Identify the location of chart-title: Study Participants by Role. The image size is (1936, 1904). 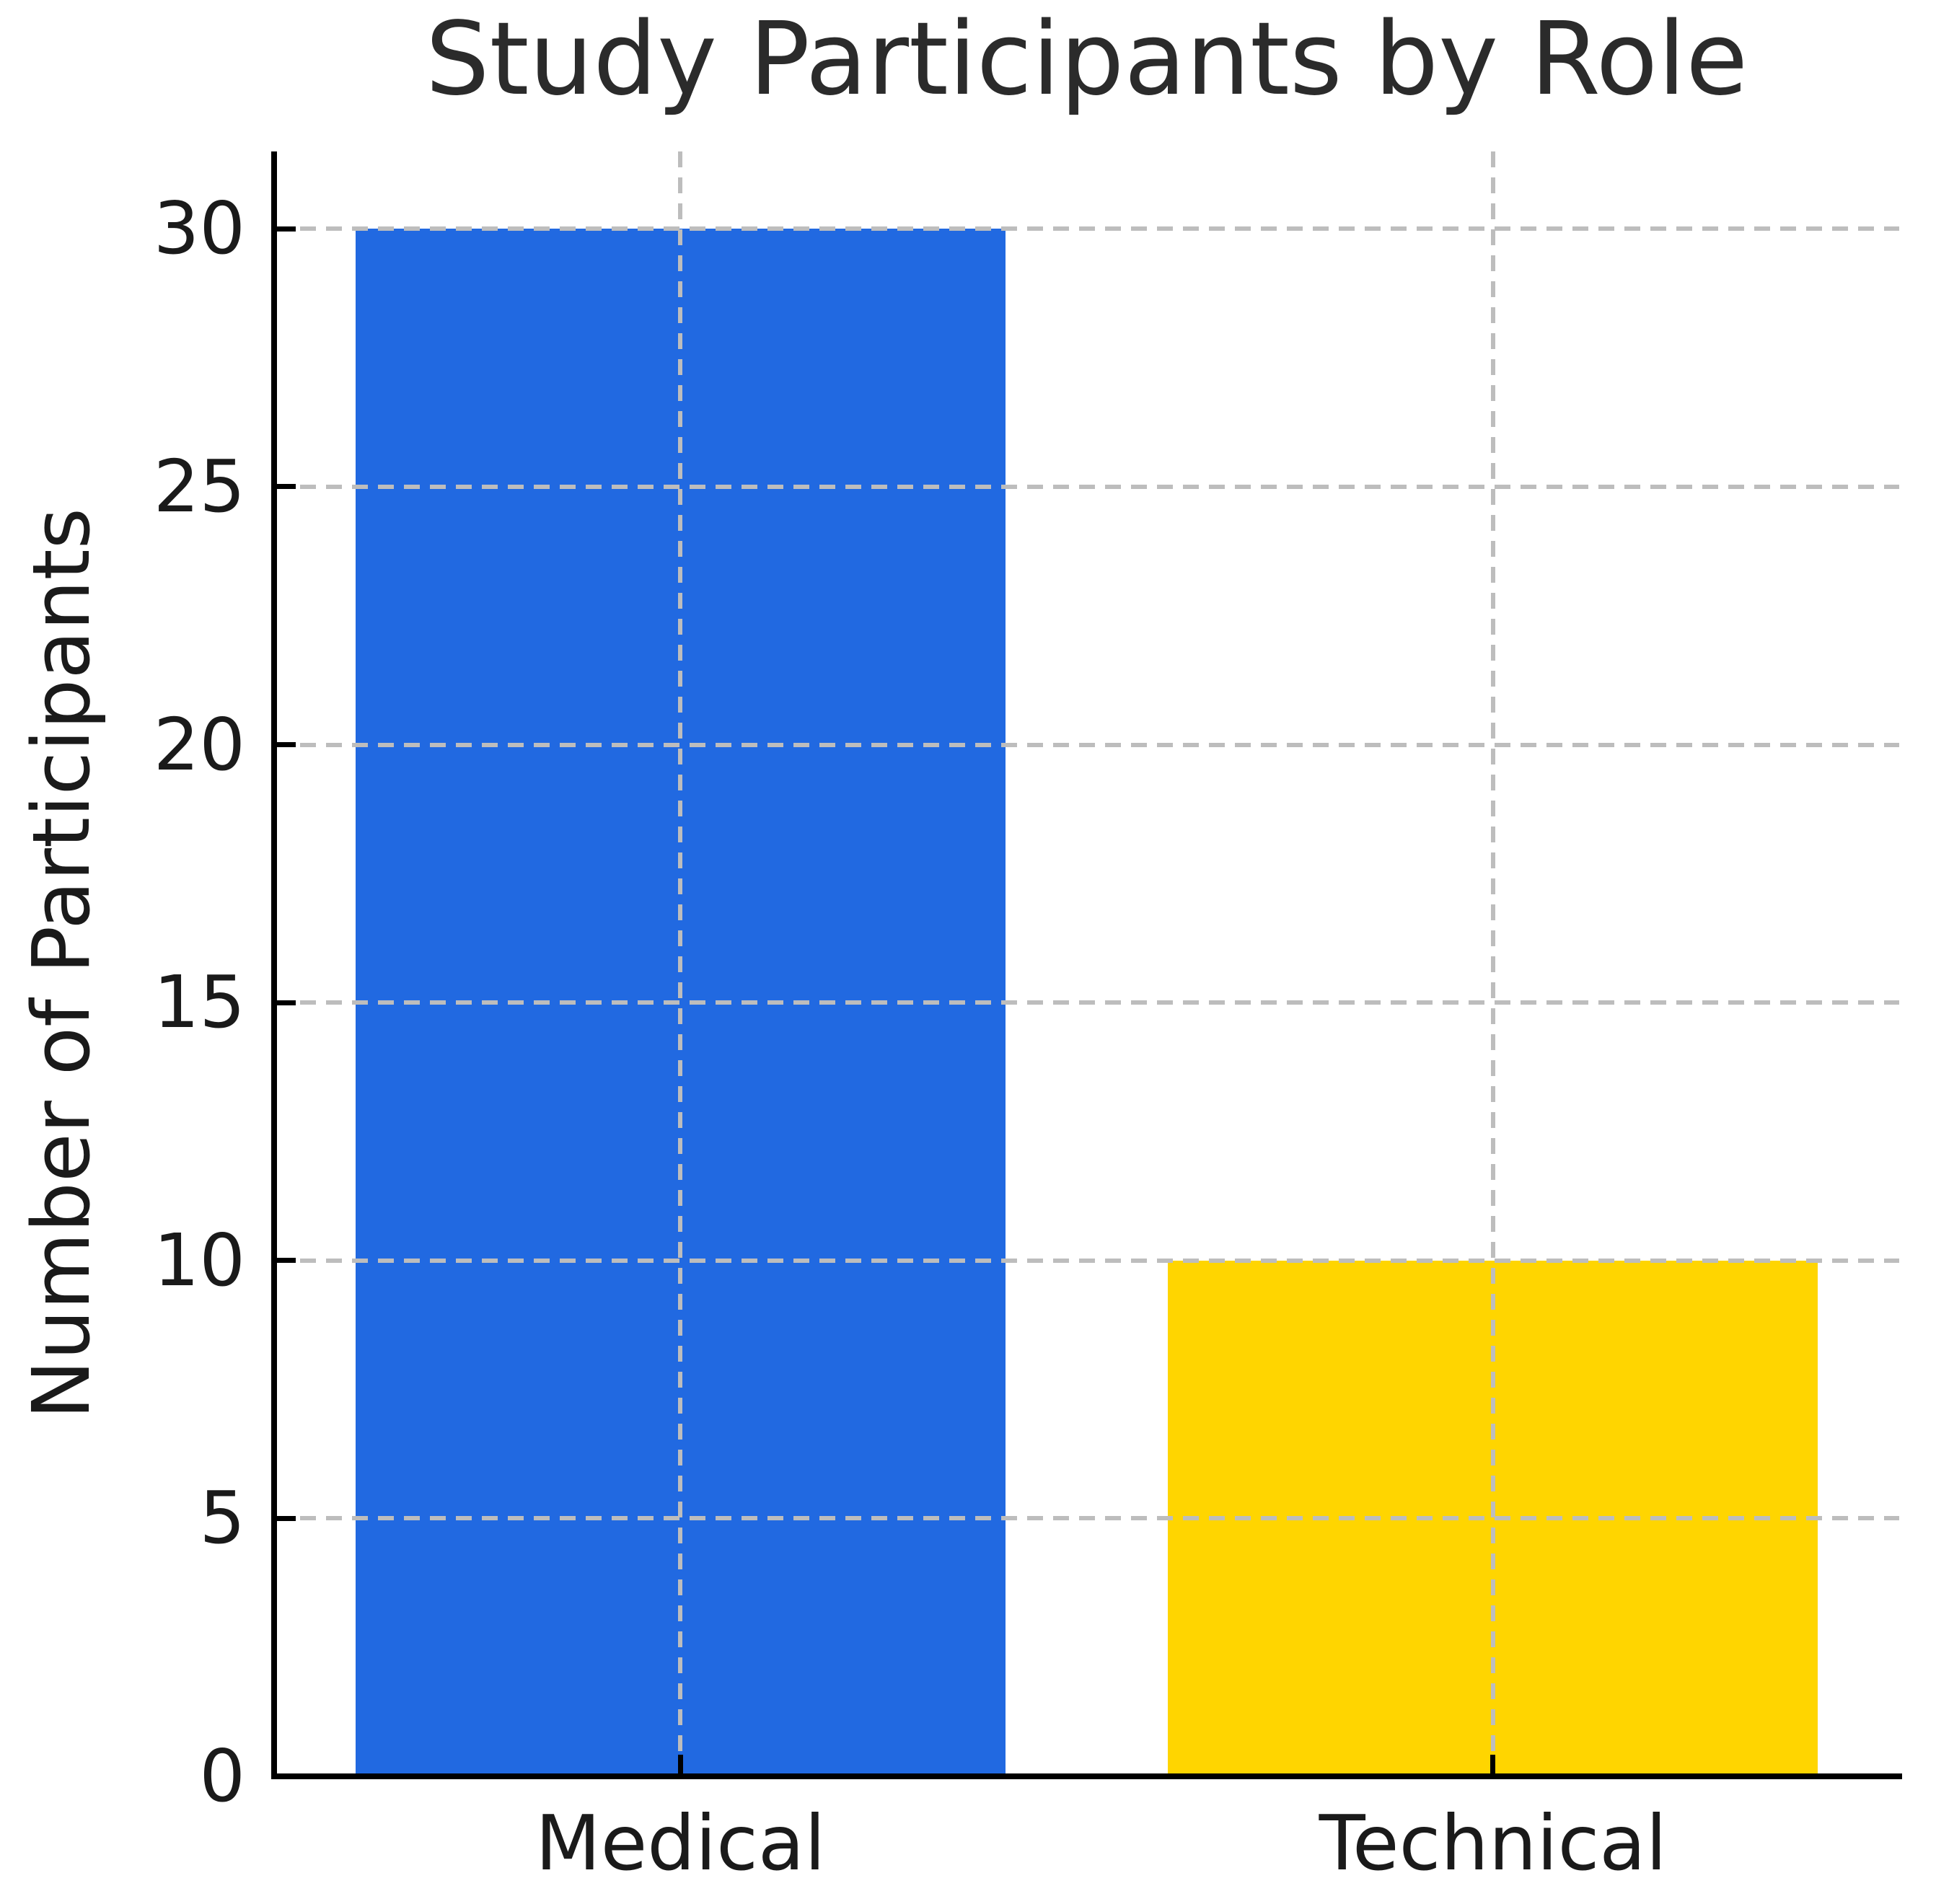
(1086, 59).